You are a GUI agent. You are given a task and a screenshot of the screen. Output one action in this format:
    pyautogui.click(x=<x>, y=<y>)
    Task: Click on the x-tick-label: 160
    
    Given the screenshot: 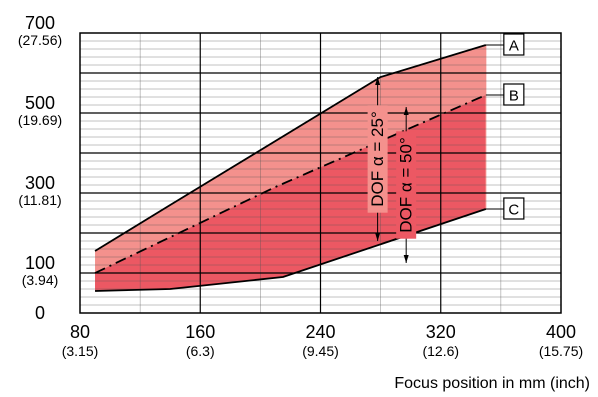 What is the action you would take?
    pyautogui.click(x=200, y=332)
    